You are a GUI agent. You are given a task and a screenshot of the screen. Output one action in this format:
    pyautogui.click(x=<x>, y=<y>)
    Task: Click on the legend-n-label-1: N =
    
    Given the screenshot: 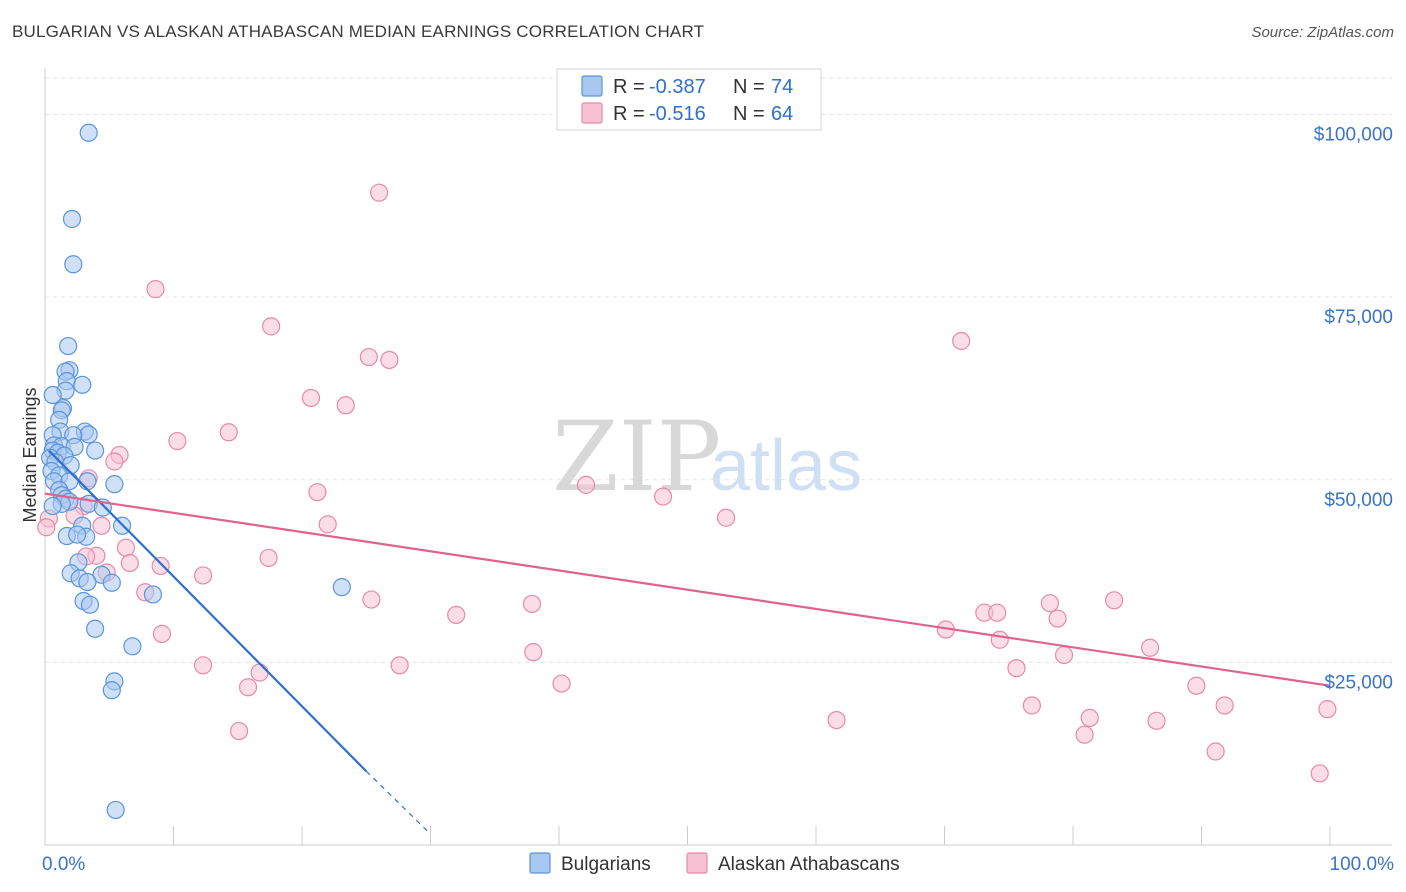 What is the action you would take?
    pyautogui.click(x=749, y=87)
    